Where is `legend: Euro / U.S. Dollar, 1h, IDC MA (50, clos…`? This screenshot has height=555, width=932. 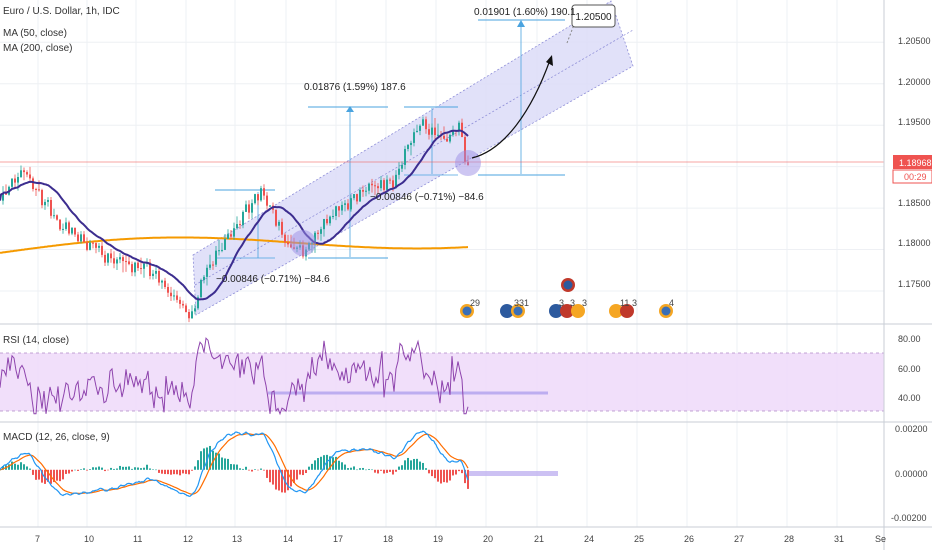 legend: Euro / U.S. Dollar, 1h, IDC MA (50, clos… is located at coordinates (61, 224).